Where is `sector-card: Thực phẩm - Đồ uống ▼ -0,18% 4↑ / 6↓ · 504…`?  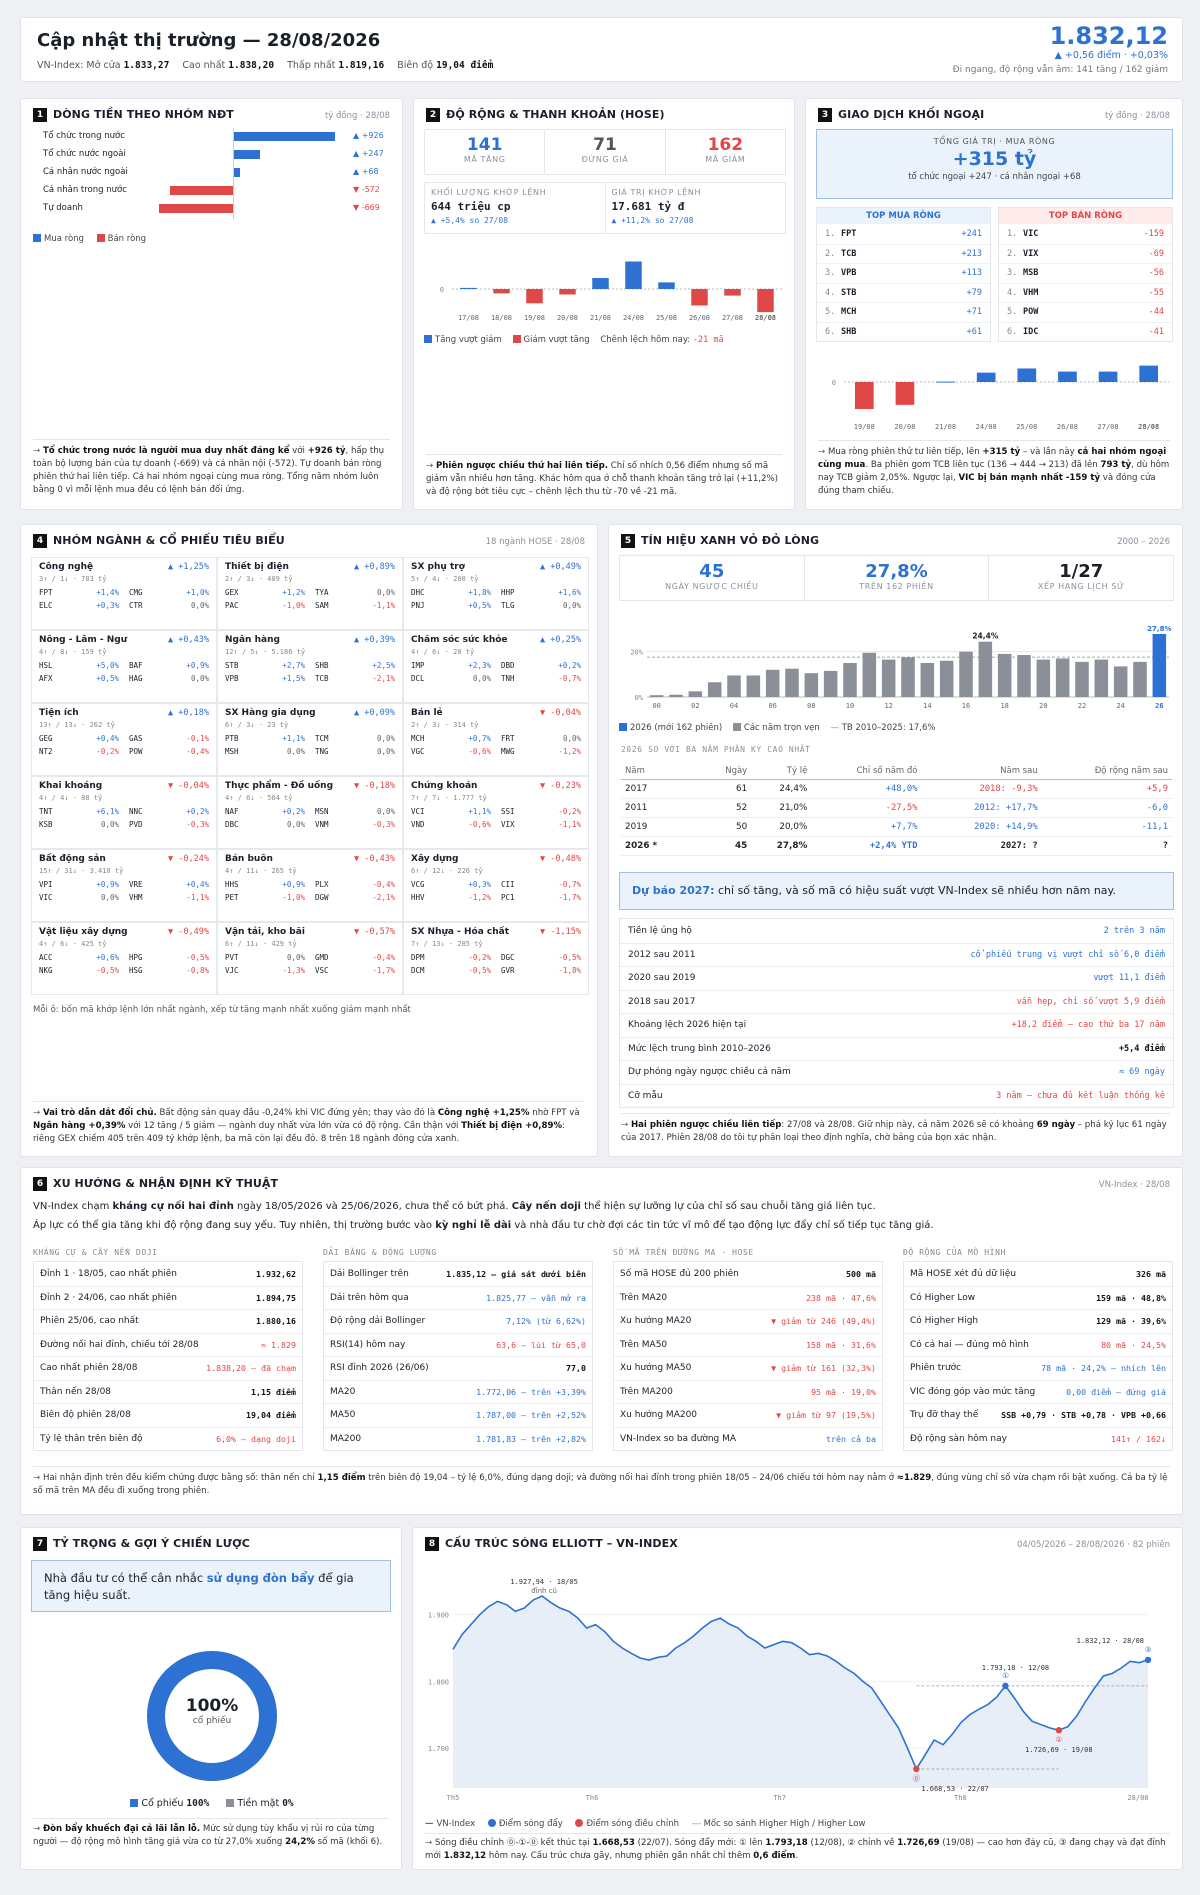
sector-card: Thực phẩm - Đồ uống ▼ -0,18% 4↑ / 6↓ · 504… is located at coordinates (310, 812).